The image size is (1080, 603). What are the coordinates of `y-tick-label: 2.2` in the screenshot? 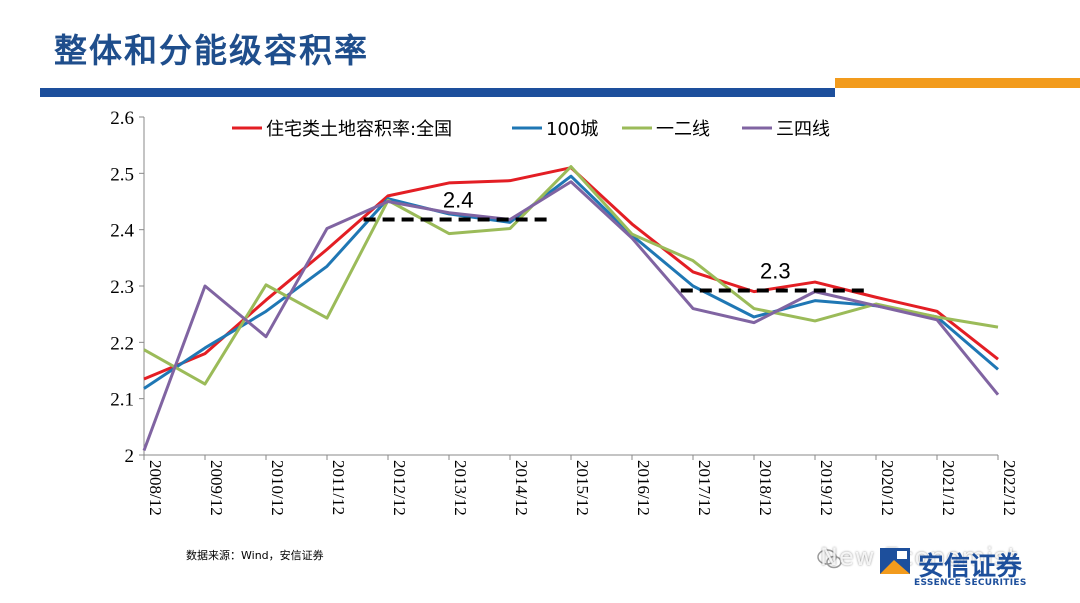 It's located at (122, 343).